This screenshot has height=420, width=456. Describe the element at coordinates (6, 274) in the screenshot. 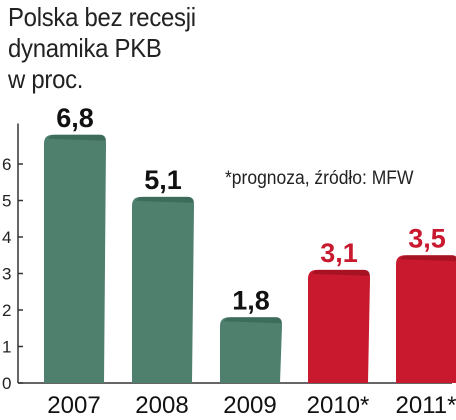

I see `y-tick-label: 3` at that location.